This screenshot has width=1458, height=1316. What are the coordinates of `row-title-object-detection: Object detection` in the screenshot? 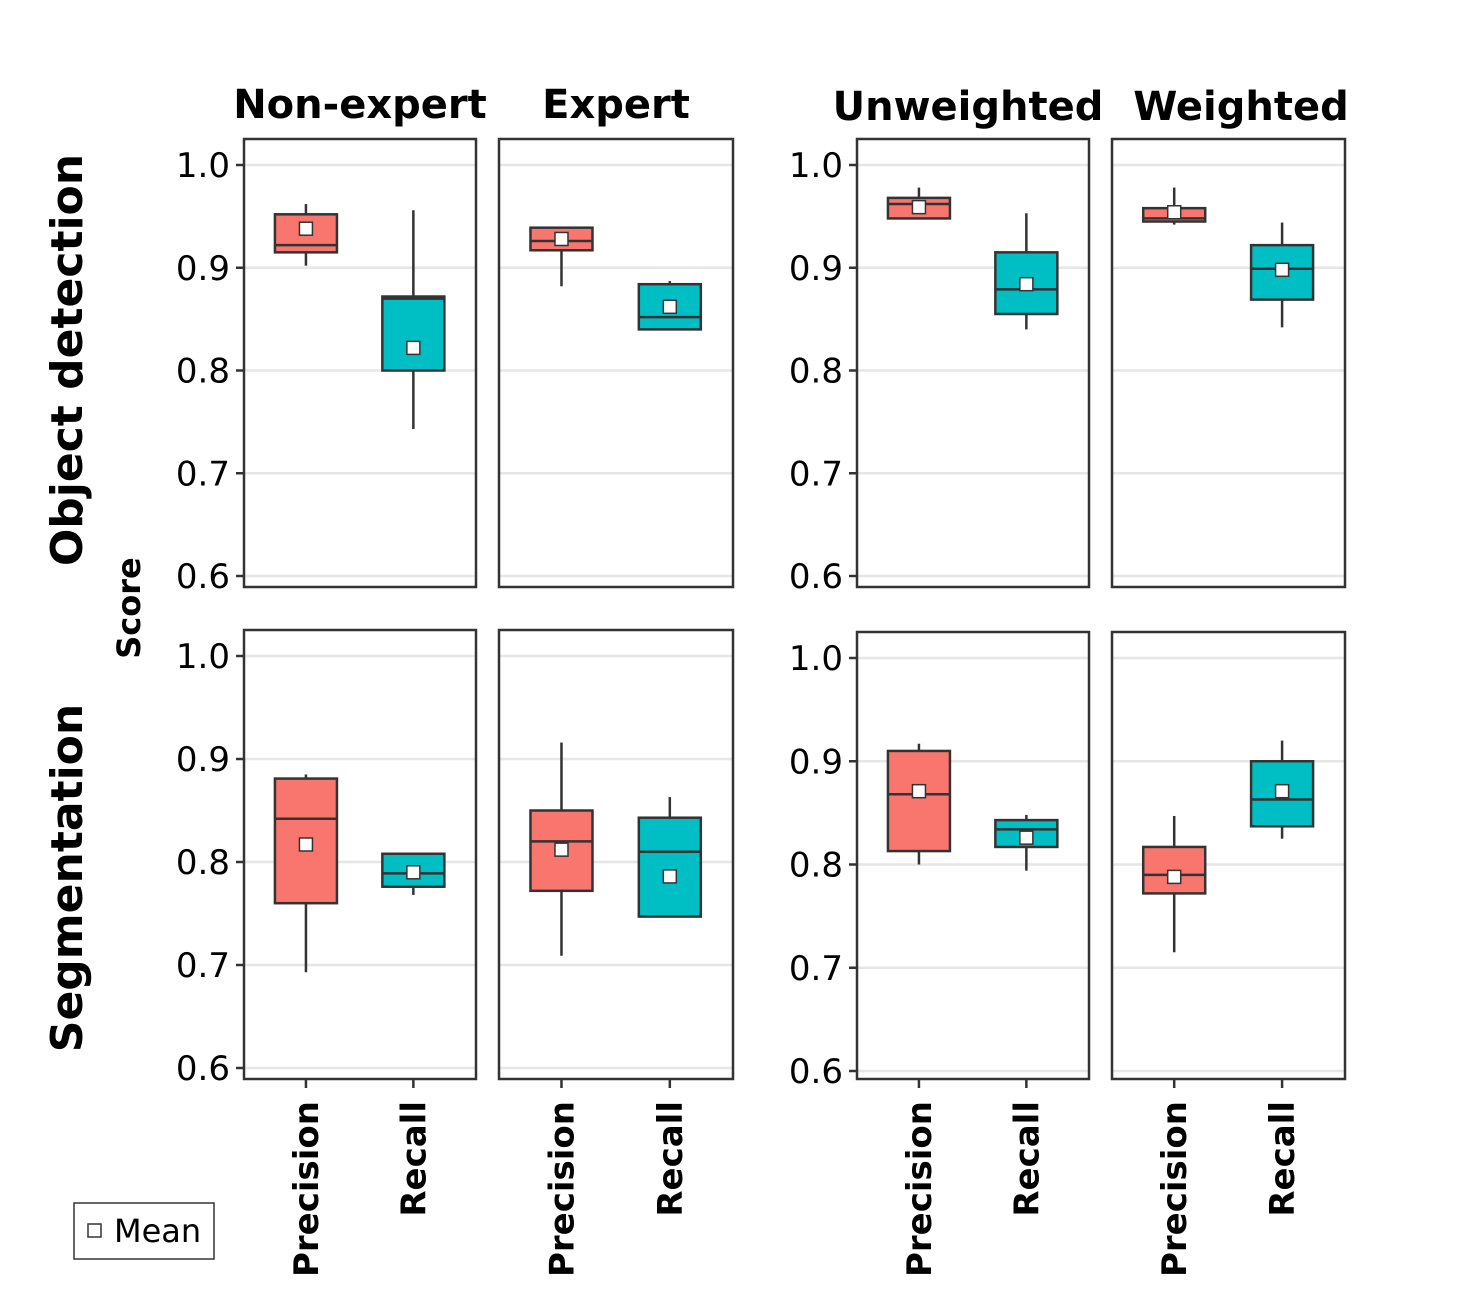 It's located at (67, 360).